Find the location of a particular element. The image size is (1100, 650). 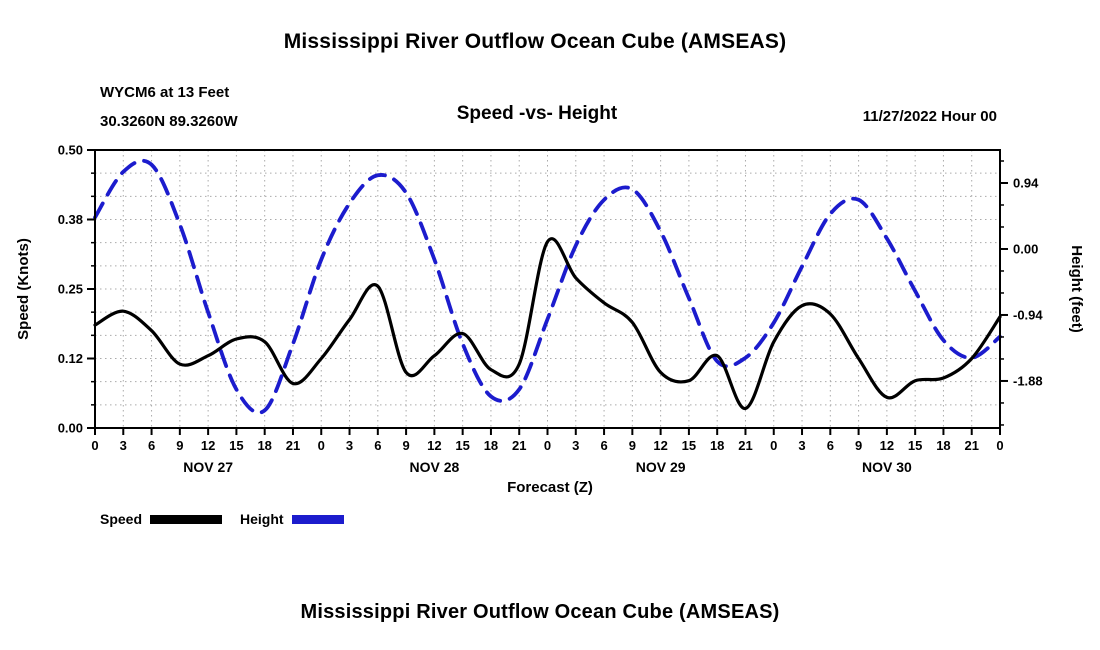

legend-height-label: Height is located at coordinates (262, 519).